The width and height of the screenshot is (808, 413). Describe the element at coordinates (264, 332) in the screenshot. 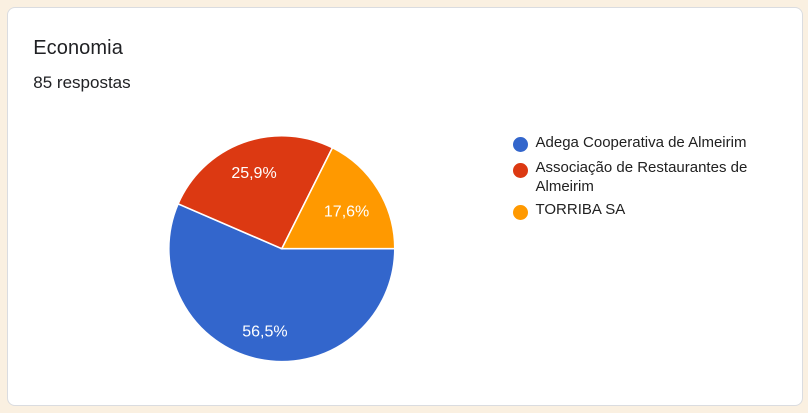

I see `svg-text: 56,5%` at that location.